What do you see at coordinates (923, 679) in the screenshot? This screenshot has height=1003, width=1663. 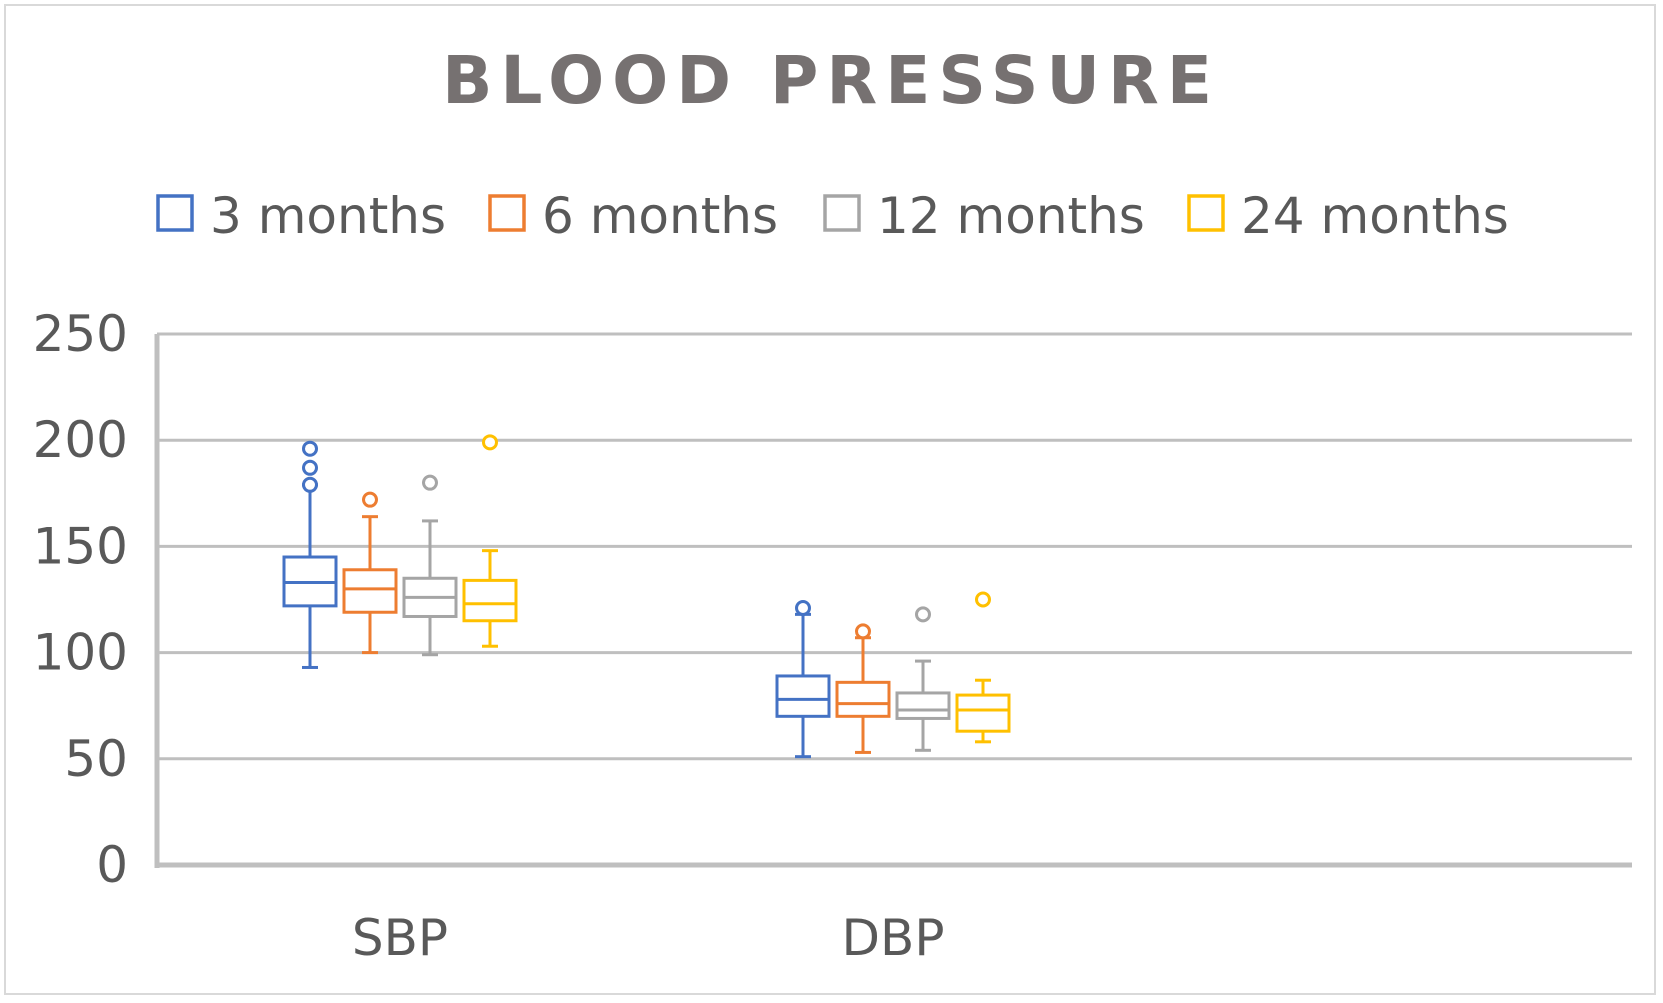 I see `box-12-months-DBP` at bounding box center [923, 679].